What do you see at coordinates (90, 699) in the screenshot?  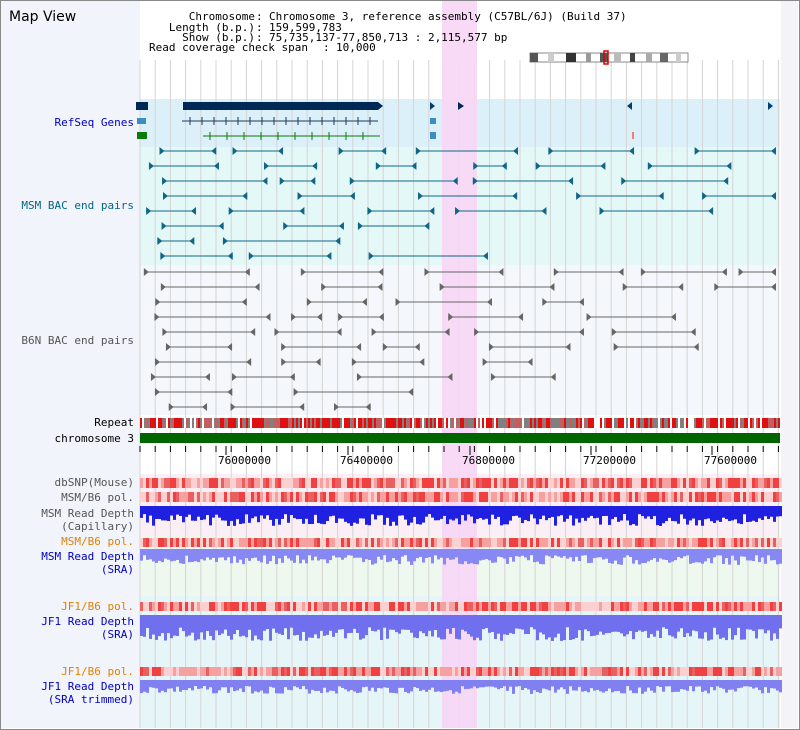 I see `track-label-jf1-depth-trimmed-sub: (SRA trimmed)` at bounding box center [90, 699].